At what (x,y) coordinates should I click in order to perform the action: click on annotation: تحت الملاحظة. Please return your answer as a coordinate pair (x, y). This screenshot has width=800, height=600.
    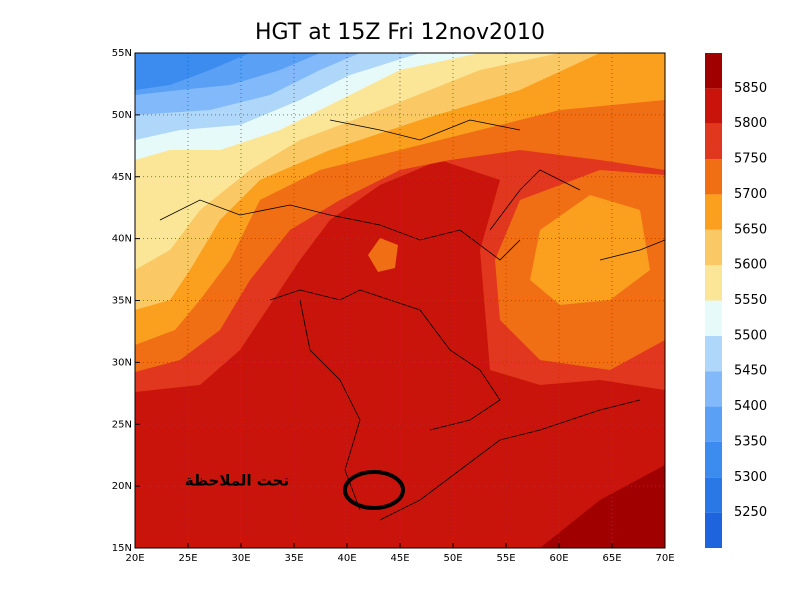
    Looking at the image, I should click on (237, 481).